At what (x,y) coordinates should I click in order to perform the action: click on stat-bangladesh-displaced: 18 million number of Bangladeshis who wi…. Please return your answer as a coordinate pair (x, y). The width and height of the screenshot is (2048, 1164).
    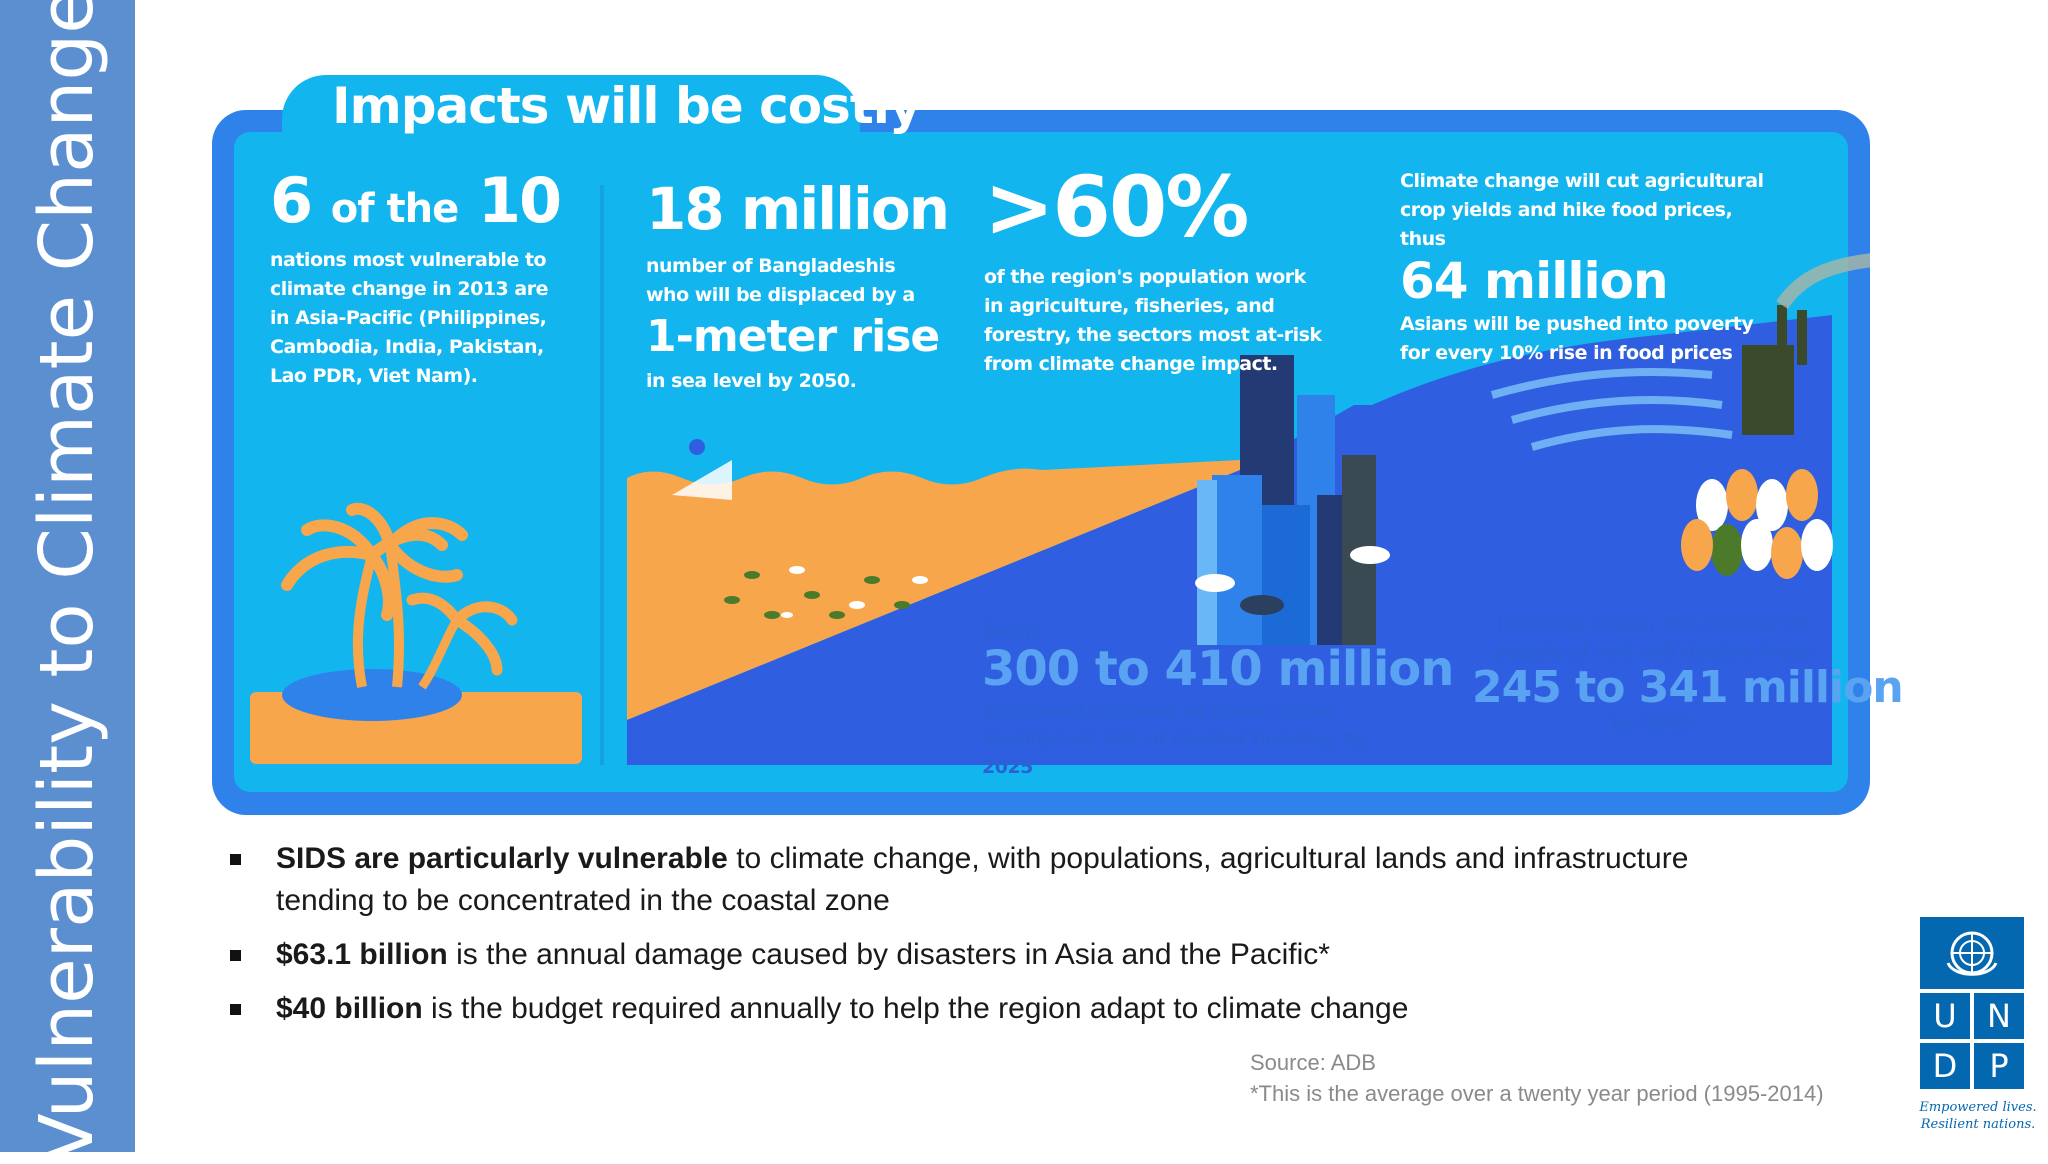
    Looking at the image, I should click on (798, 285).